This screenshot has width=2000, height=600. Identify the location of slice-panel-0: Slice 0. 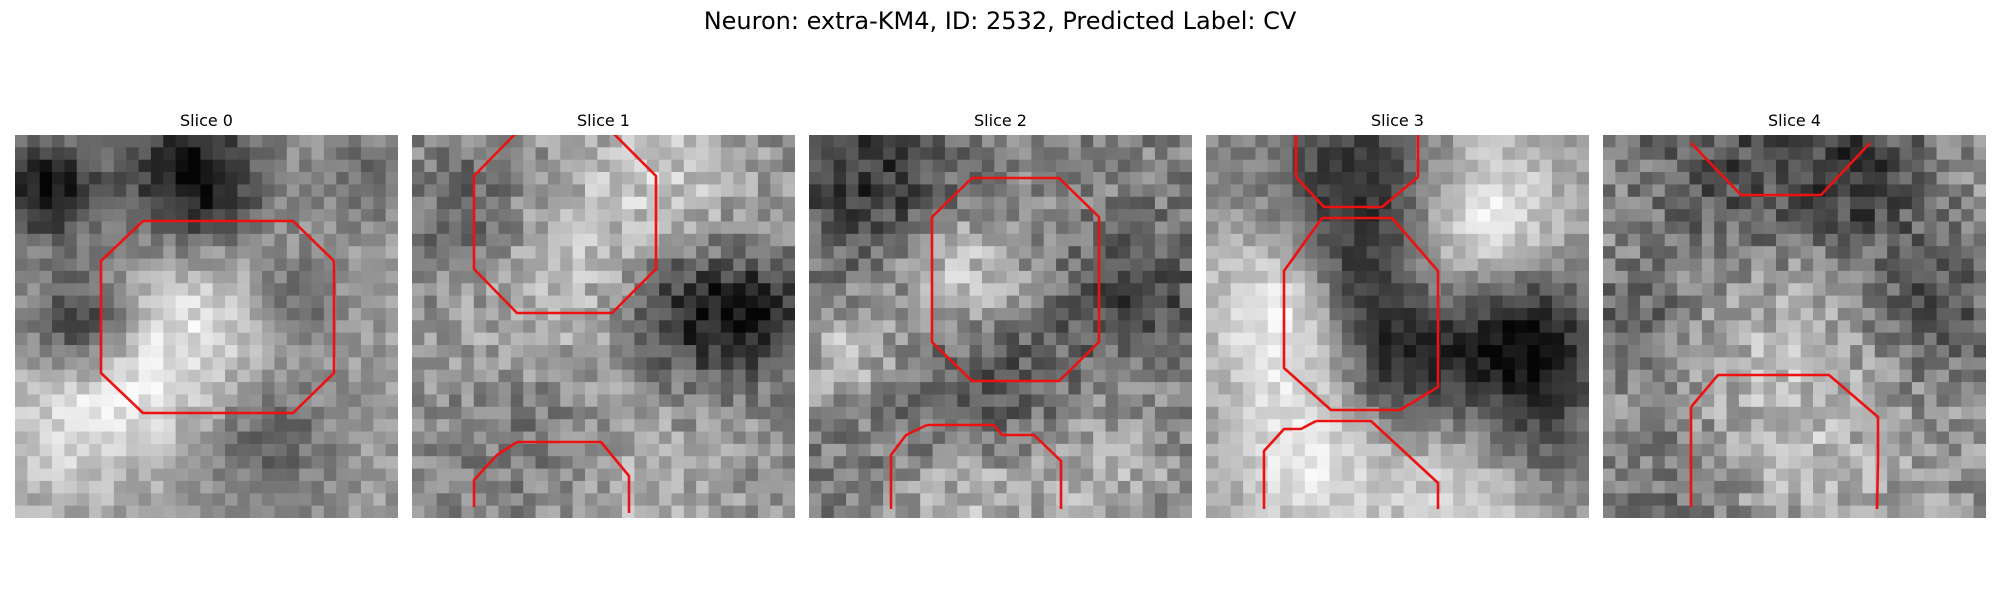
(206, 314).